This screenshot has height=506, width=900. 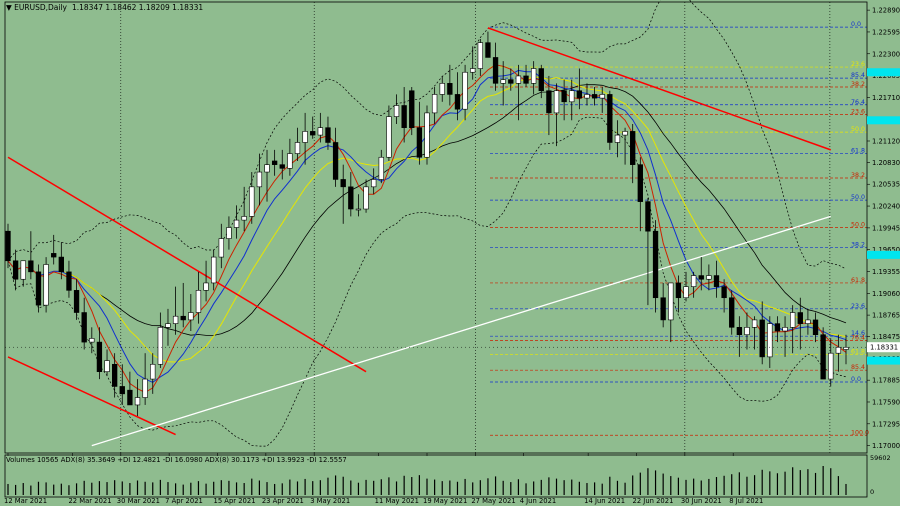 I want to click on date-tick-label: 11 May 2021, so click(x=397, y=501).